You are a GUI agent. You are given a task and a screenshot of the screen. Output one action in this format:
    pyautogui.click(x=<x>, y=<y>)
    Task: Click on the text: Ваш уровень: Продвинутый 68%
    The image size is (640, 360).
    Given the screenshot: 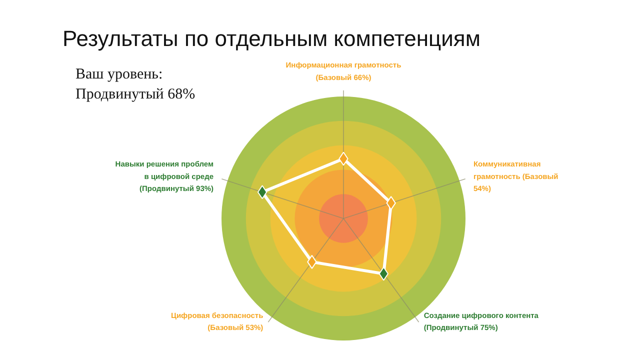 What is the action you would take?
    pyautogui.click(x=136, y=84)
    